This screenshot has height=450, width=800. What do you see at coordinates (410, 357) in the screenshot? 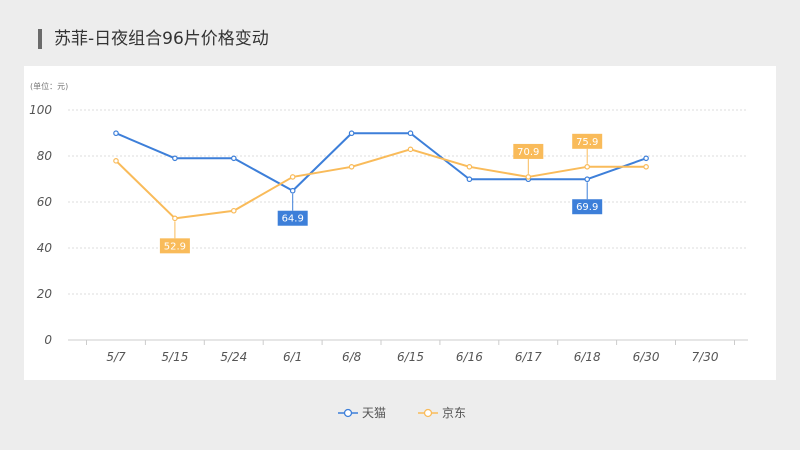
I see `x-tick-label: 6/15` at bounding box center [410, 357].